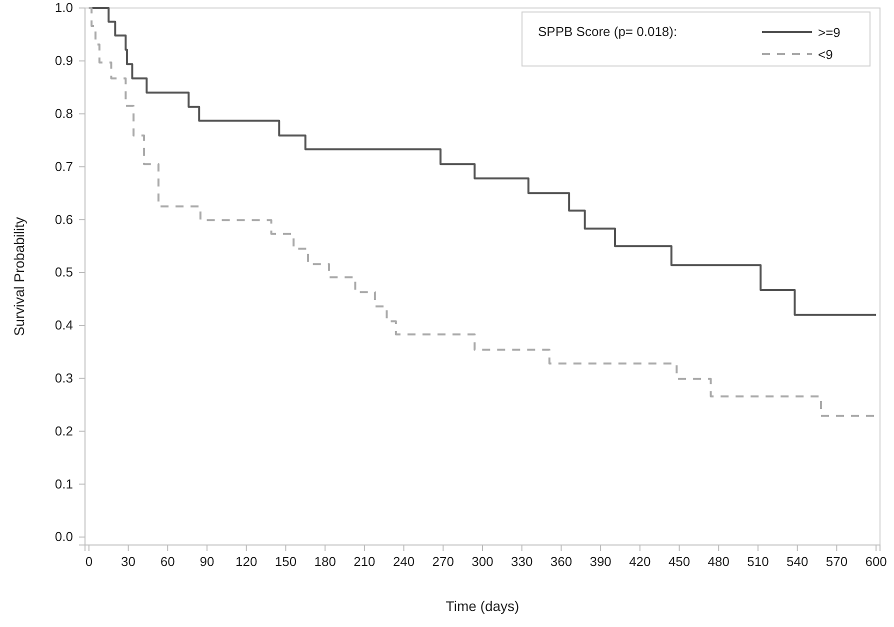 This screenshot has height=627, width=894. Describe the element at coordinates (63, 536) in the screenshot. I see `y-tick-label: 0.0` at that location.